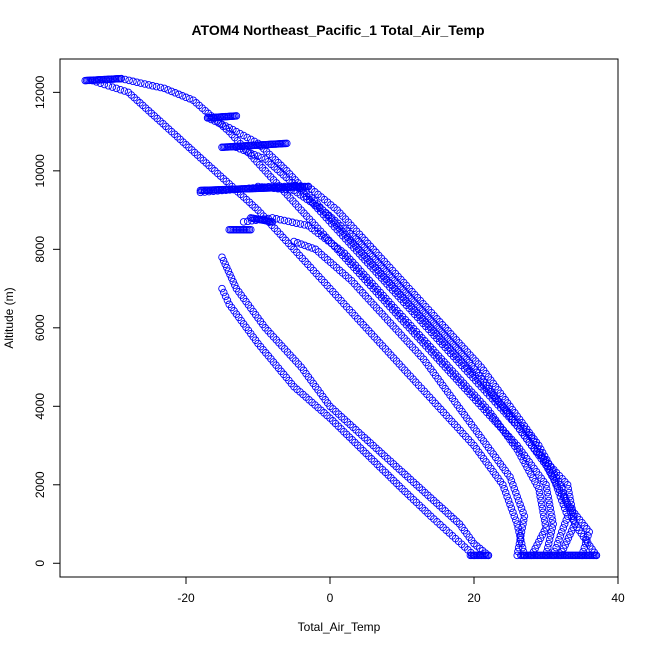  Describe the element at coordinates (40, 406) in the screenshot. I see `y-tick-label: 4000` at that location.